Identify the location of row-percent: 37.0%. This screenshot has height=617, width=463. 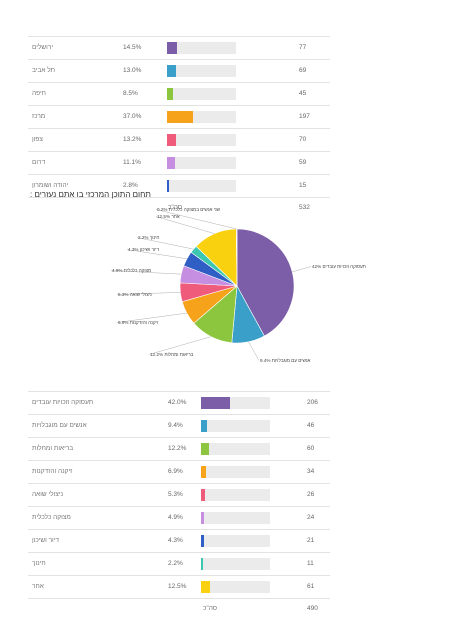
(132, 116).